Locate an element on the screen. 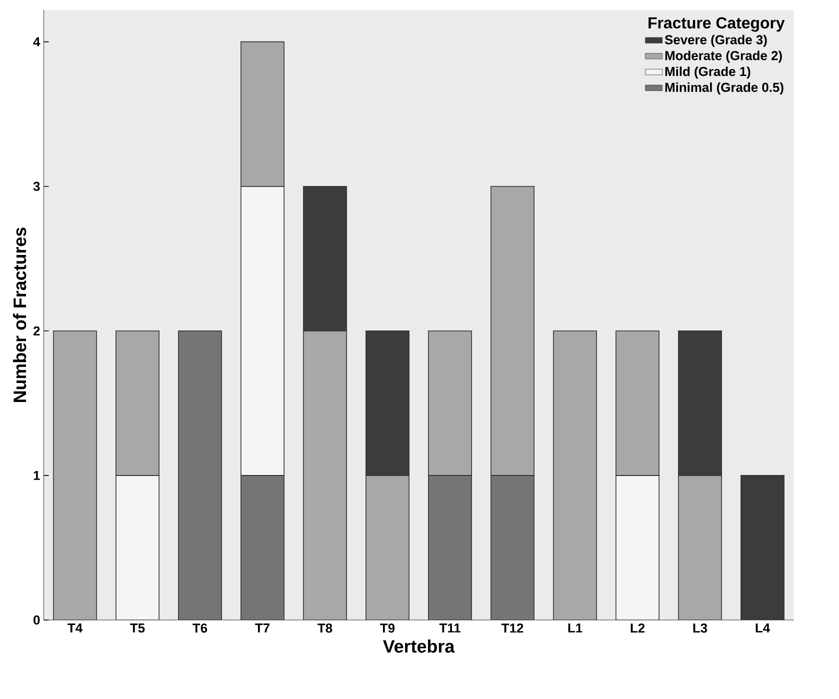 This screenshot has width=839, height=699. legend-label: Mild (Grade 1) is located at coordinates (707, 72).